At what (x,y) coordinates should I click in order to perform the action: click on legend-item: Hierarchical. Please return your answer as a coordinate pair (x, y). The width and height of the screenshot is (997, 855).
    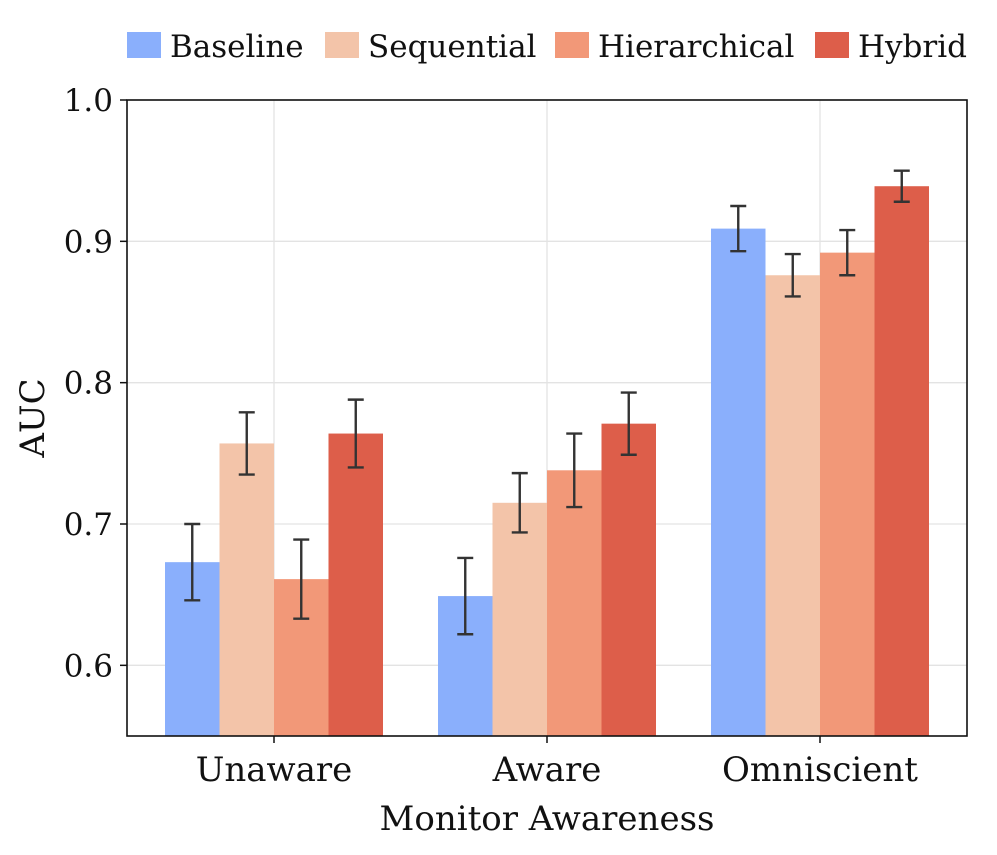
    Looking at the image, I should click on (674, 47).